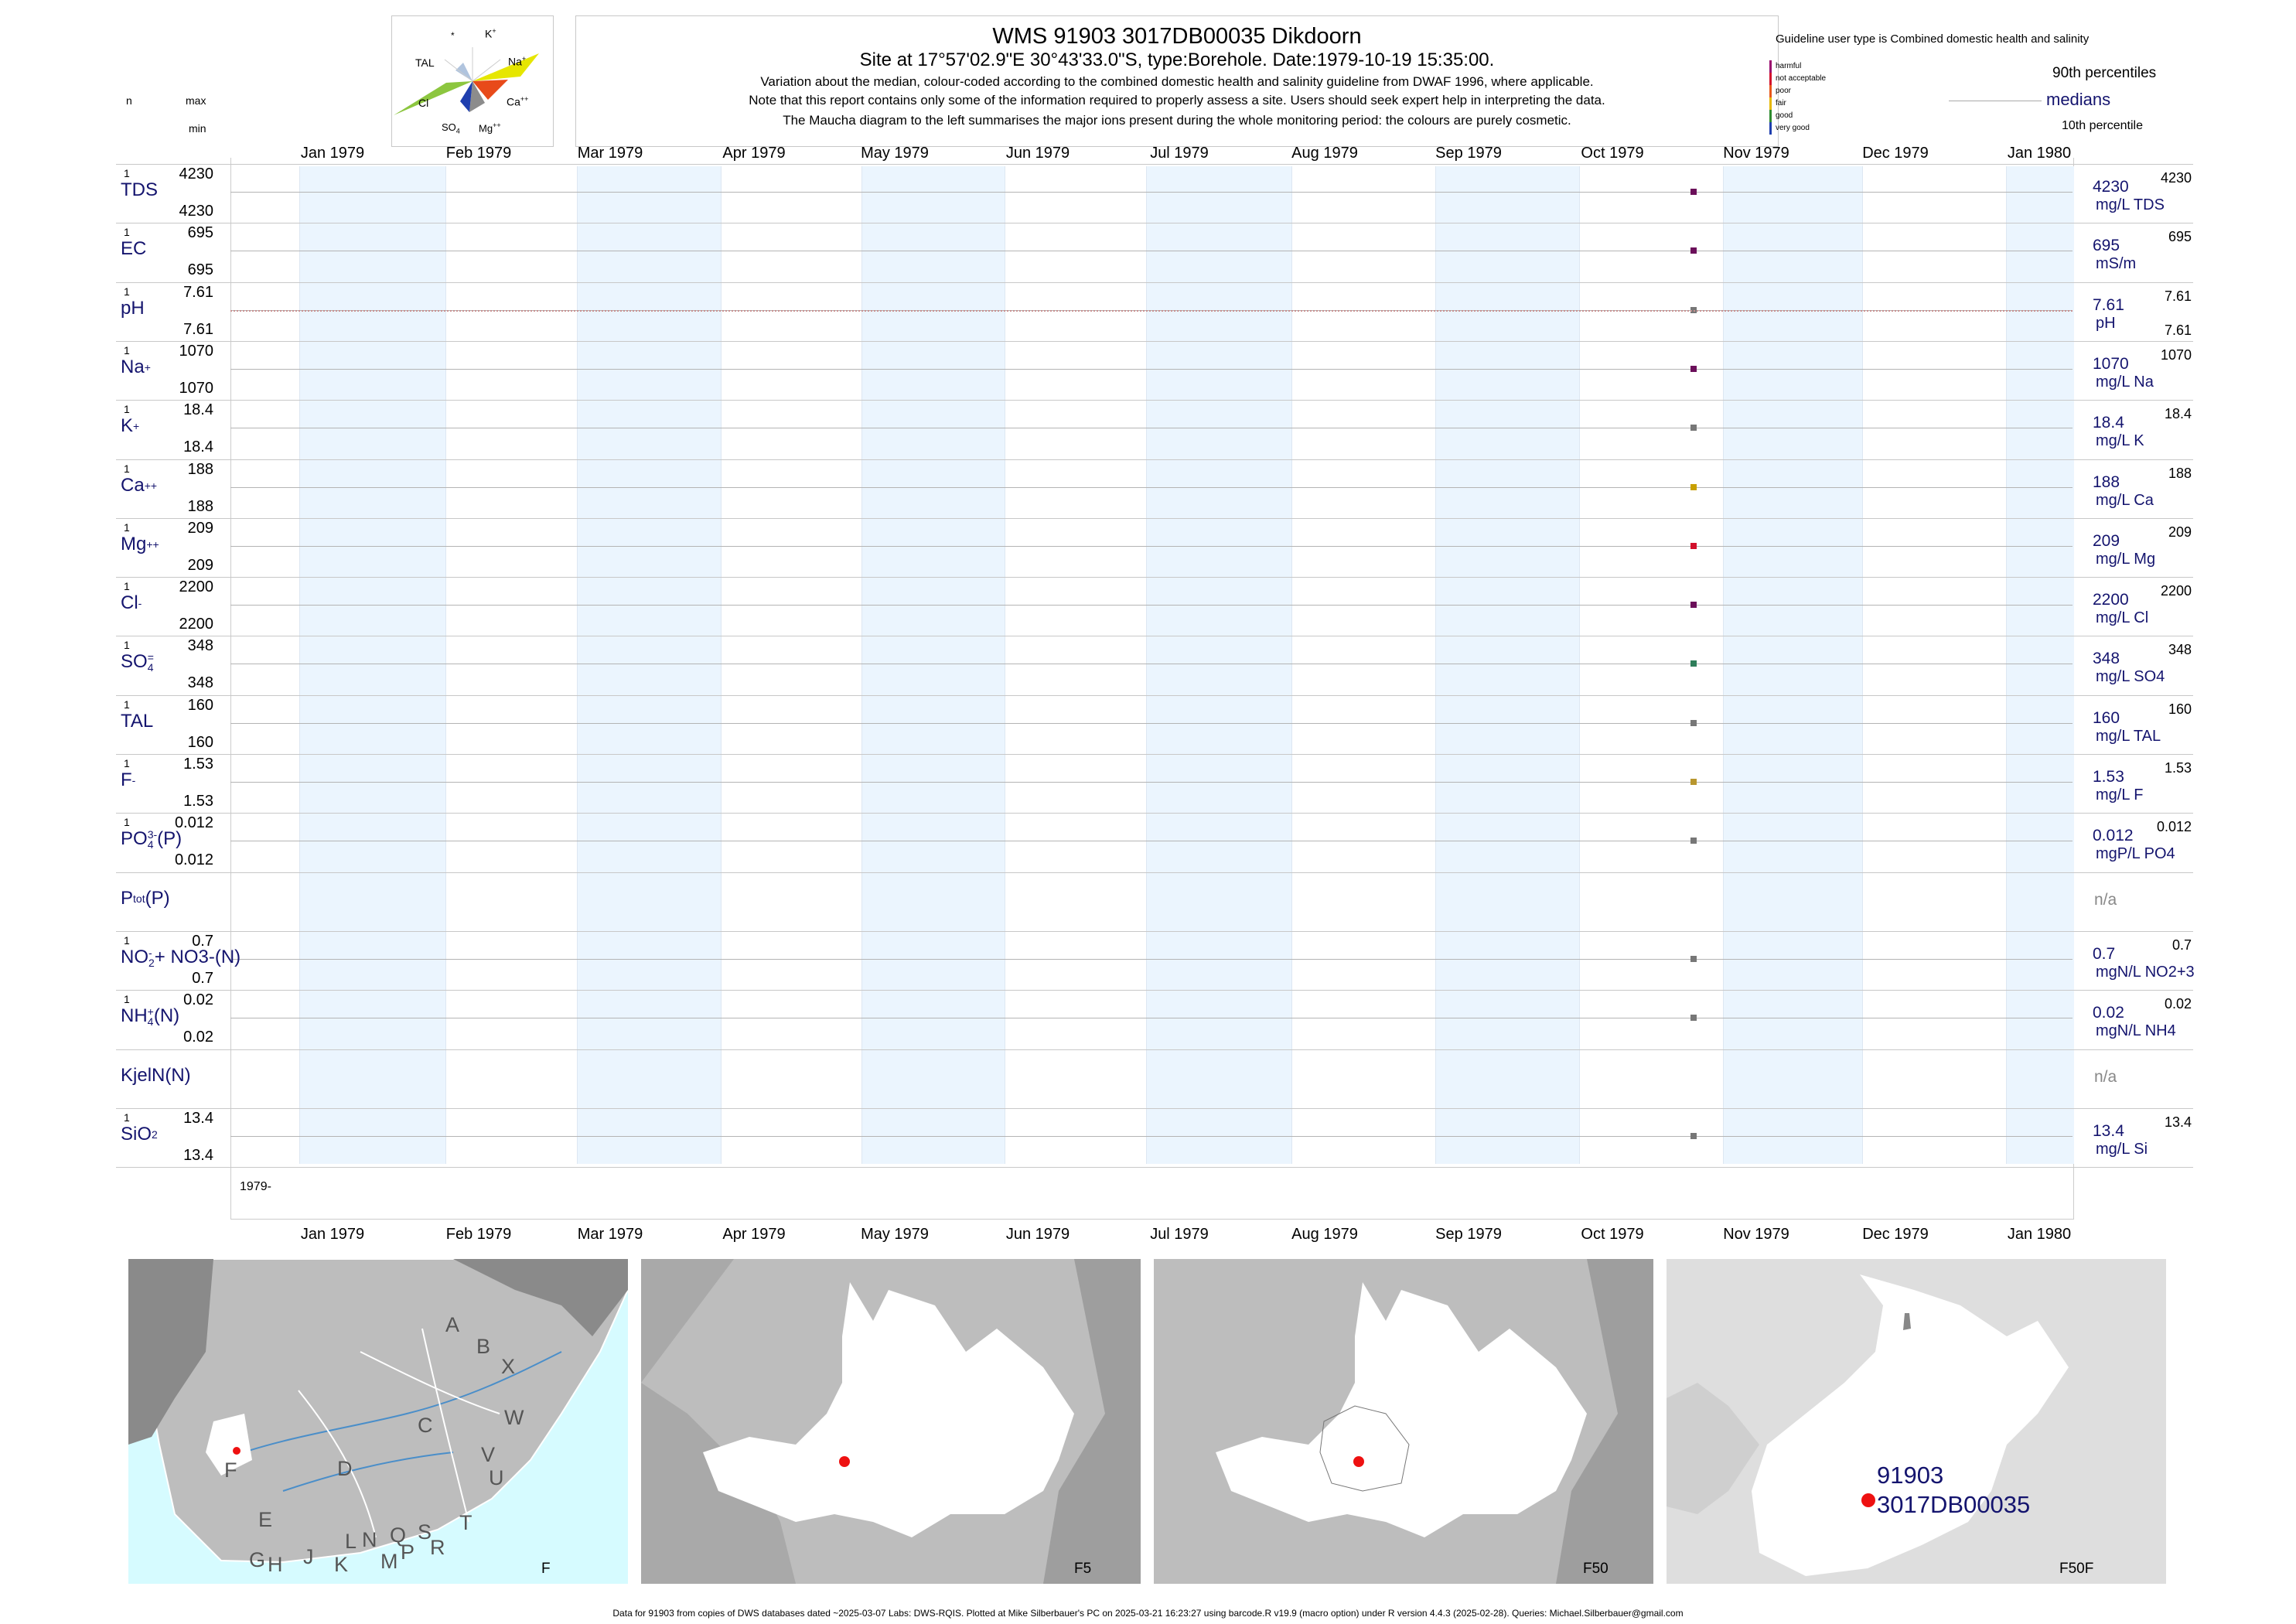  What do you see at coordinates (2104, 953) in the screenshot?
I see `right-median-value: 0.7` at bounding box center [2104, 953].